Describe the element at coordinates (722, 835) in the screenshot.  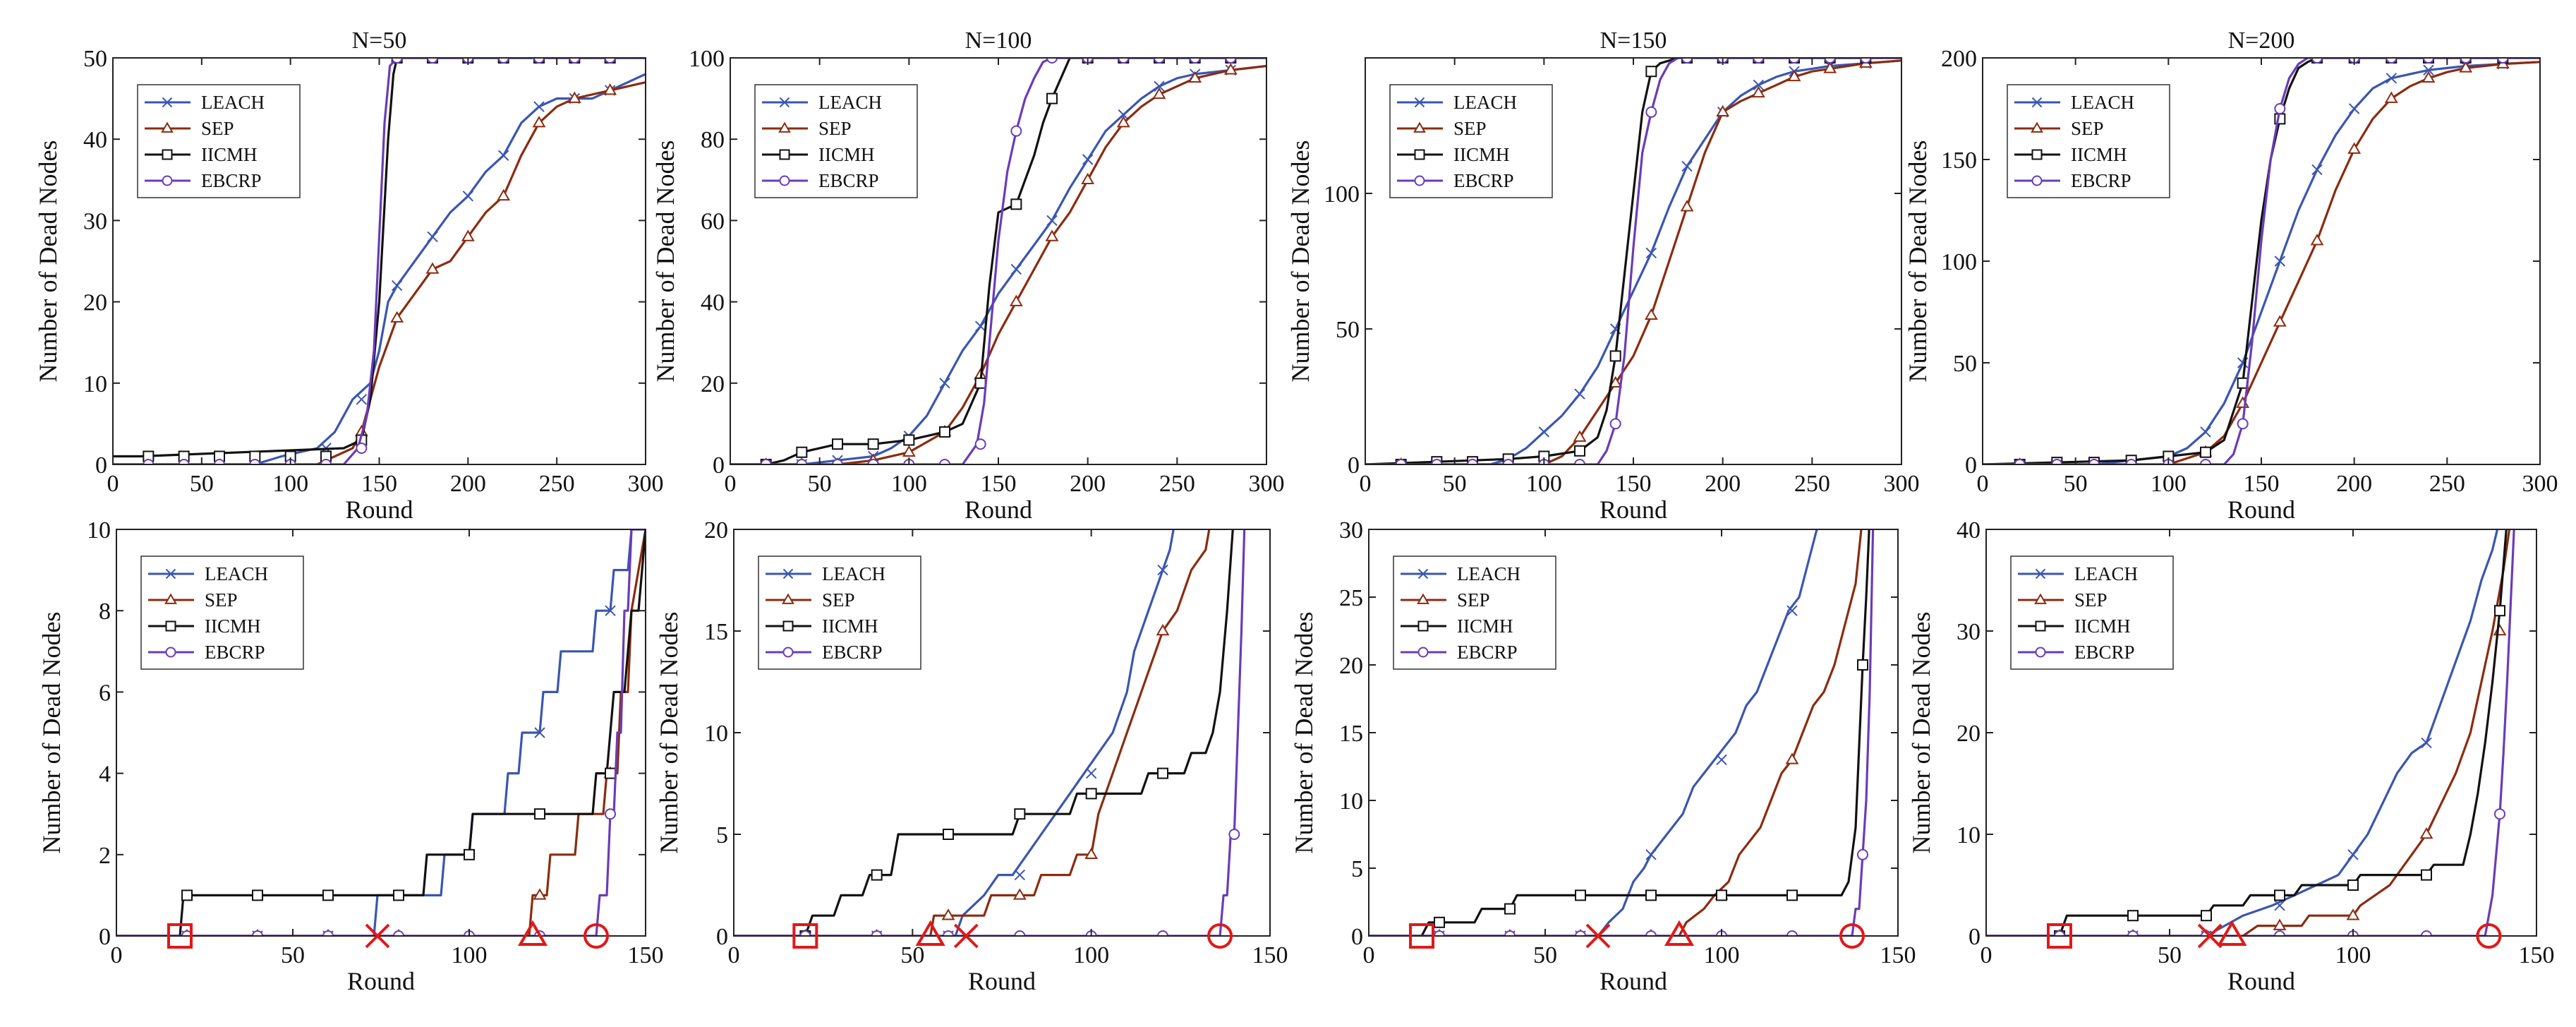
I see `y-tick-label: 5` at that location.